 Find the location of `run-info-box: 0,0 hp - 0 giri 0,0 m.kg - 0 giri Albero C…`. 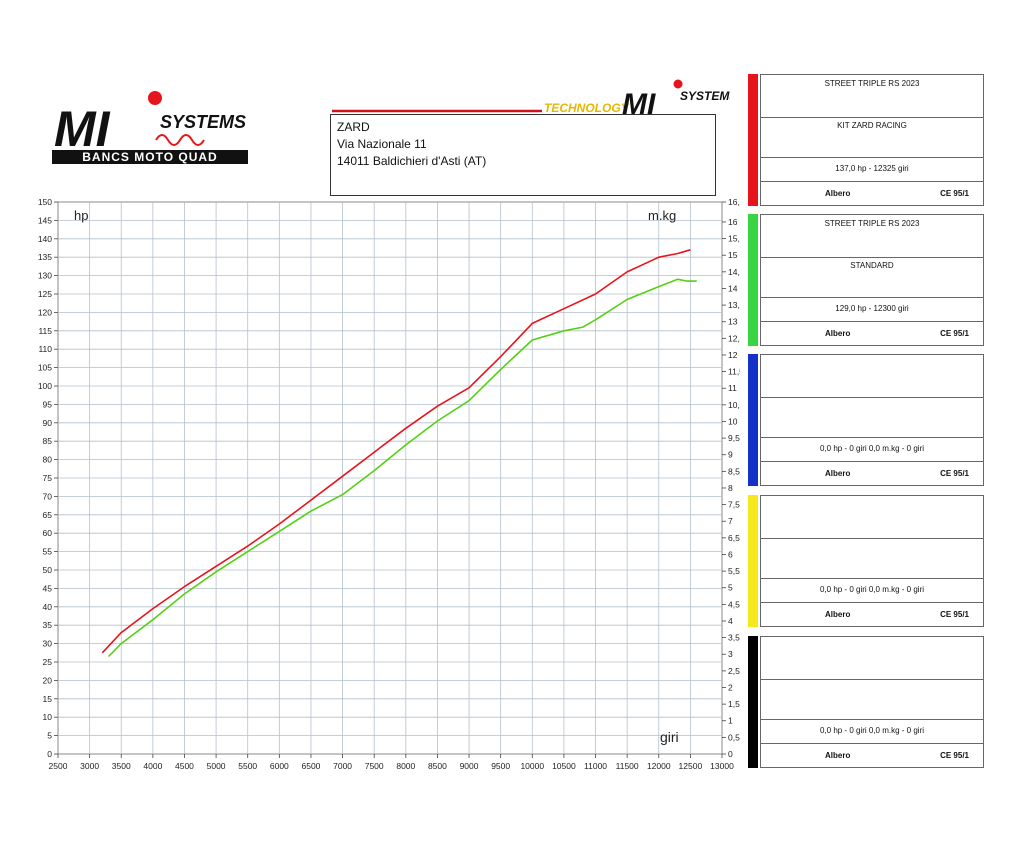

run-info-box: 0,0 hp - 0 giri 0,0 m.kg - 0 giri Albero C… is located at coordinates (872, 702).